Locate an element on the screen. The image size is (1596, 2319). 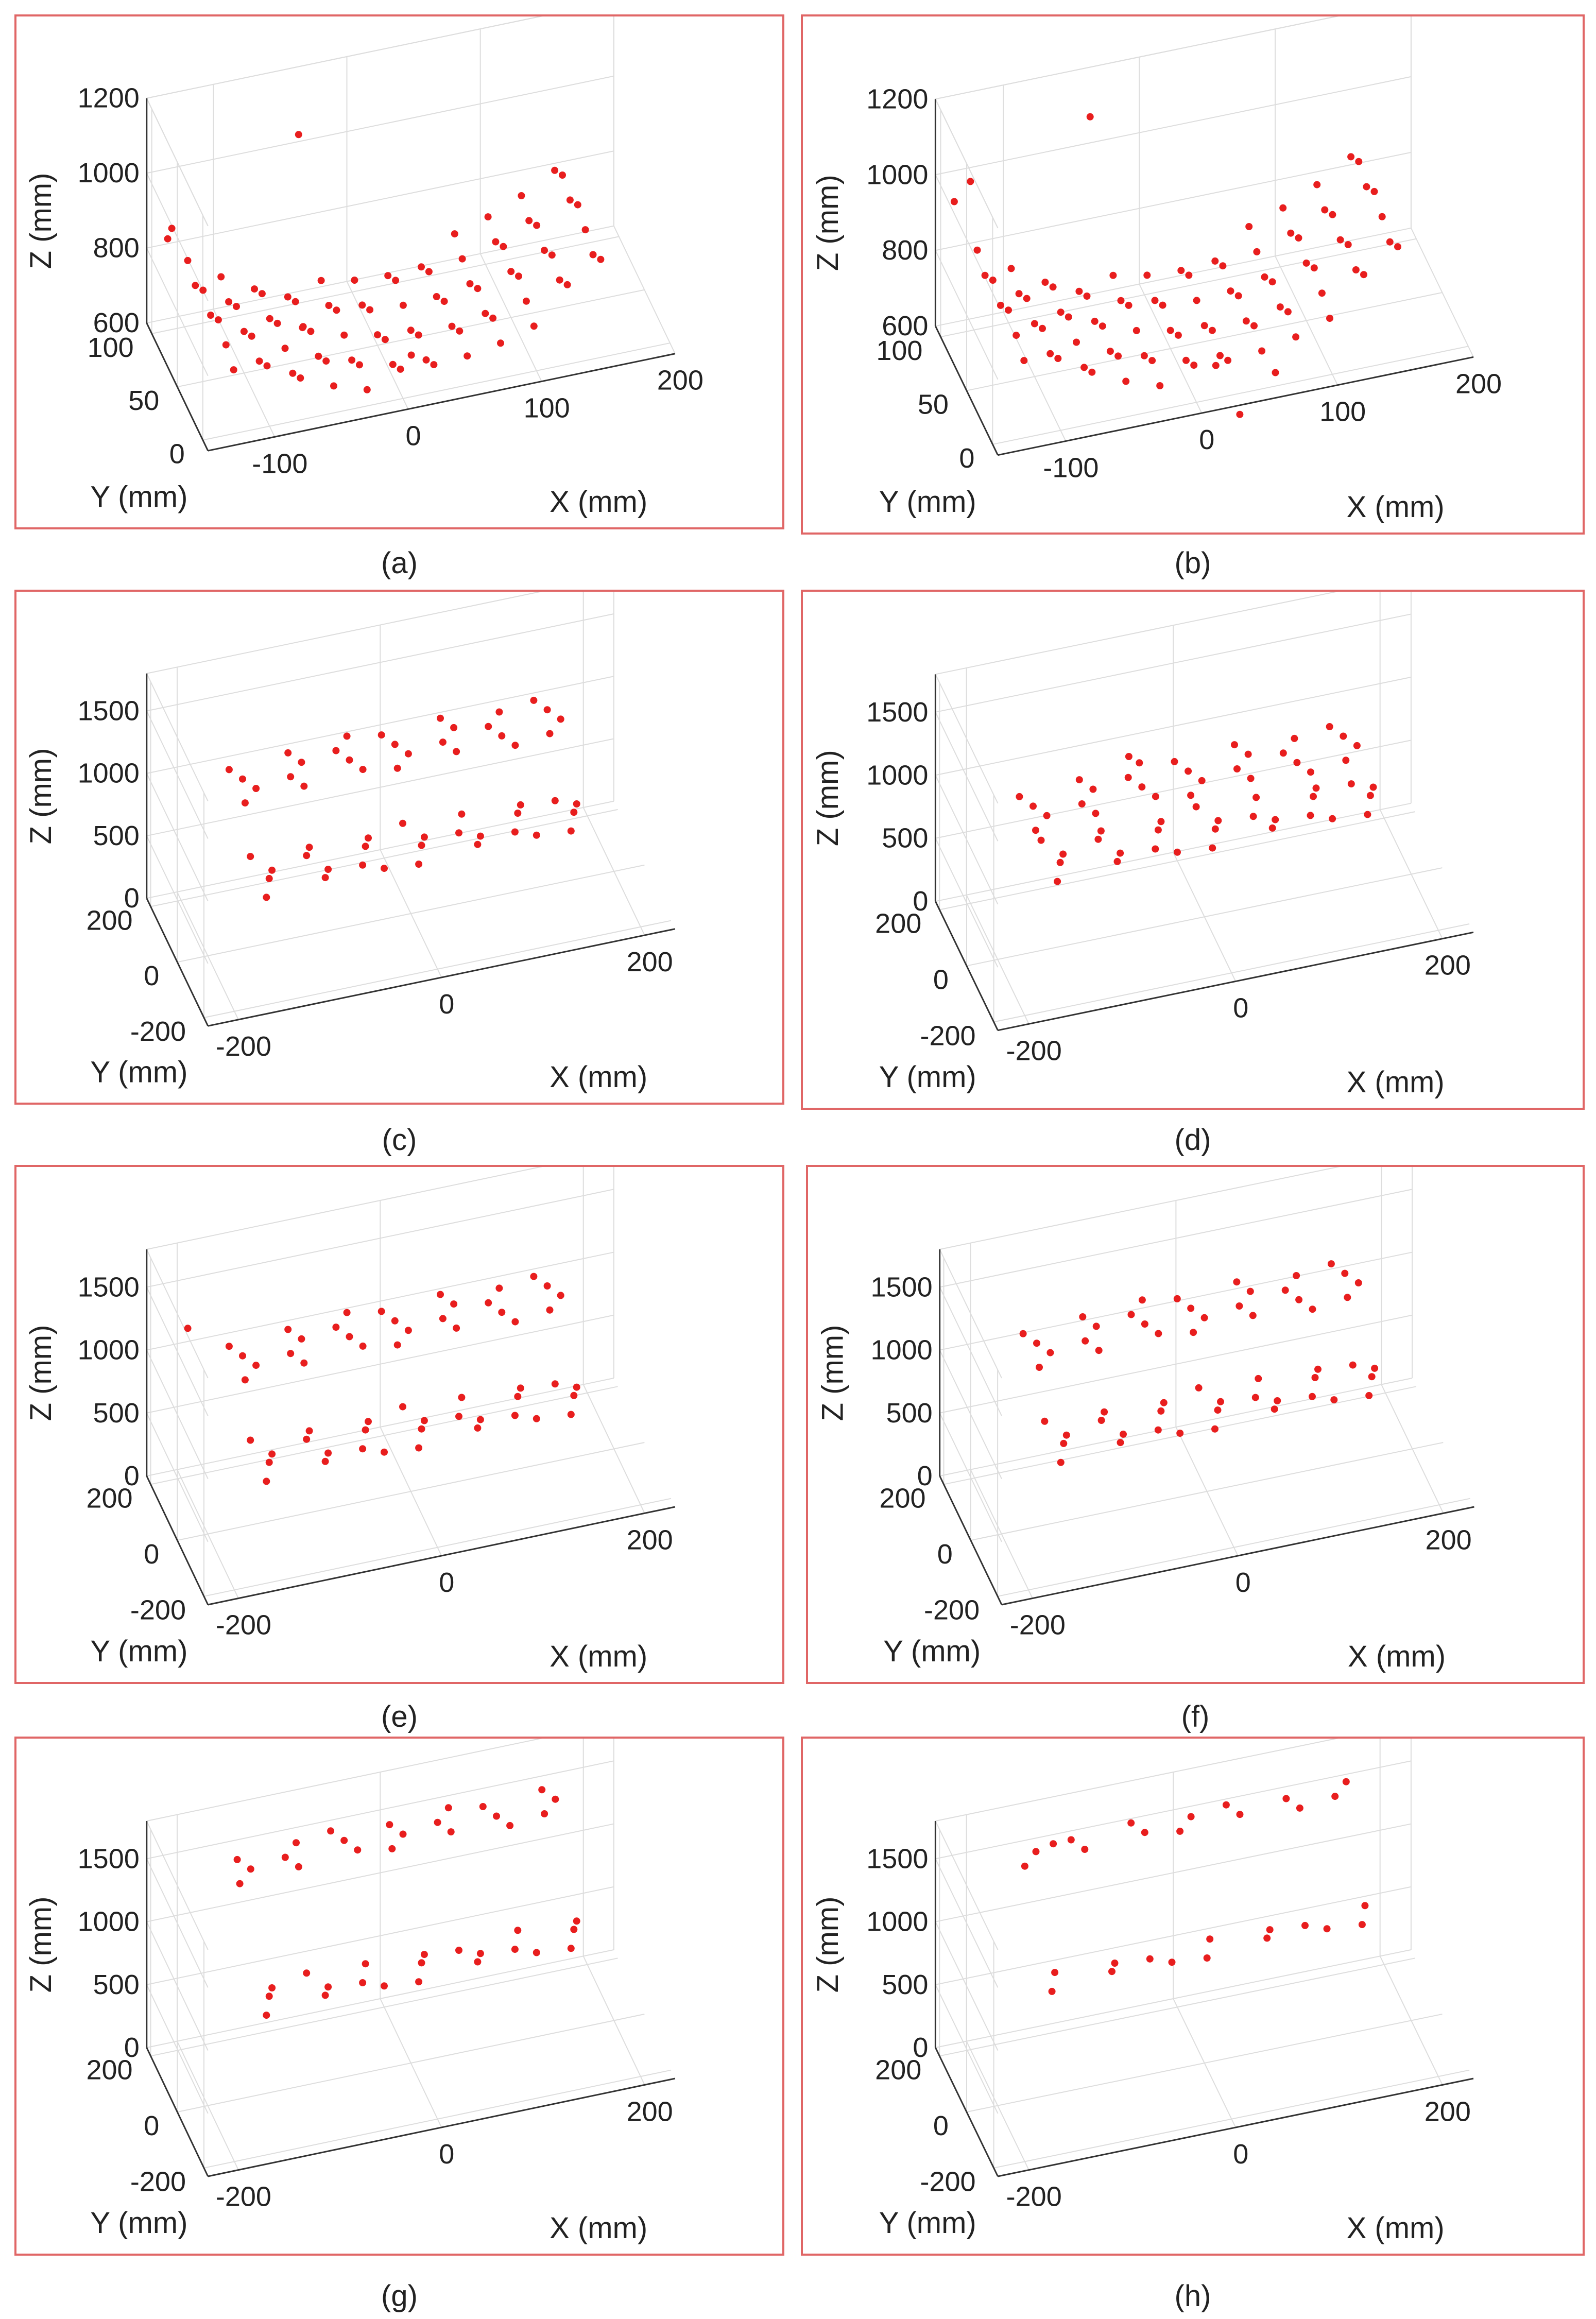
x-axis-label: X (mm) is located at coordinates (1396, 507).